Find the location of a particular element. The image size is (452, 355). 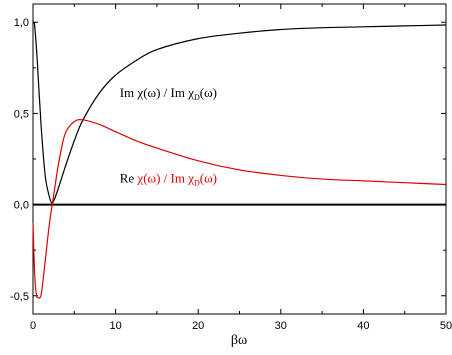

annotation-im-prefix: Im is located at coordinates (129, 92).